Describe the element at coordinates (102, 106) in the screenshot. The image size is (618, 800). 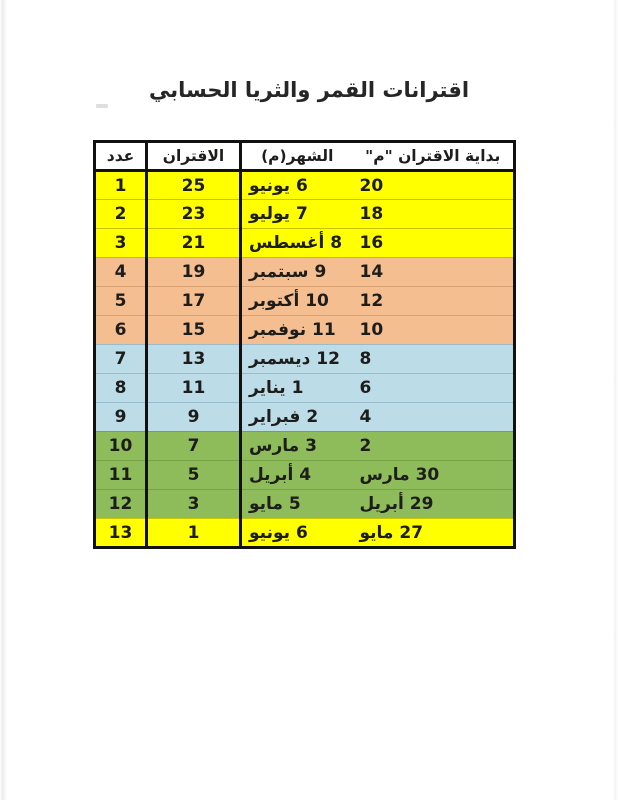
I see `scan-smudge-mark` at that location.